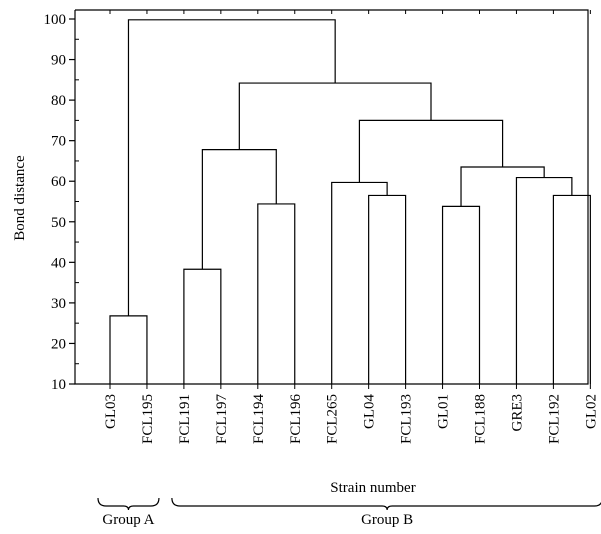  Describe the element at coordinates (128, 520) in the screenshot. I see `group-label: Group A` at that location.